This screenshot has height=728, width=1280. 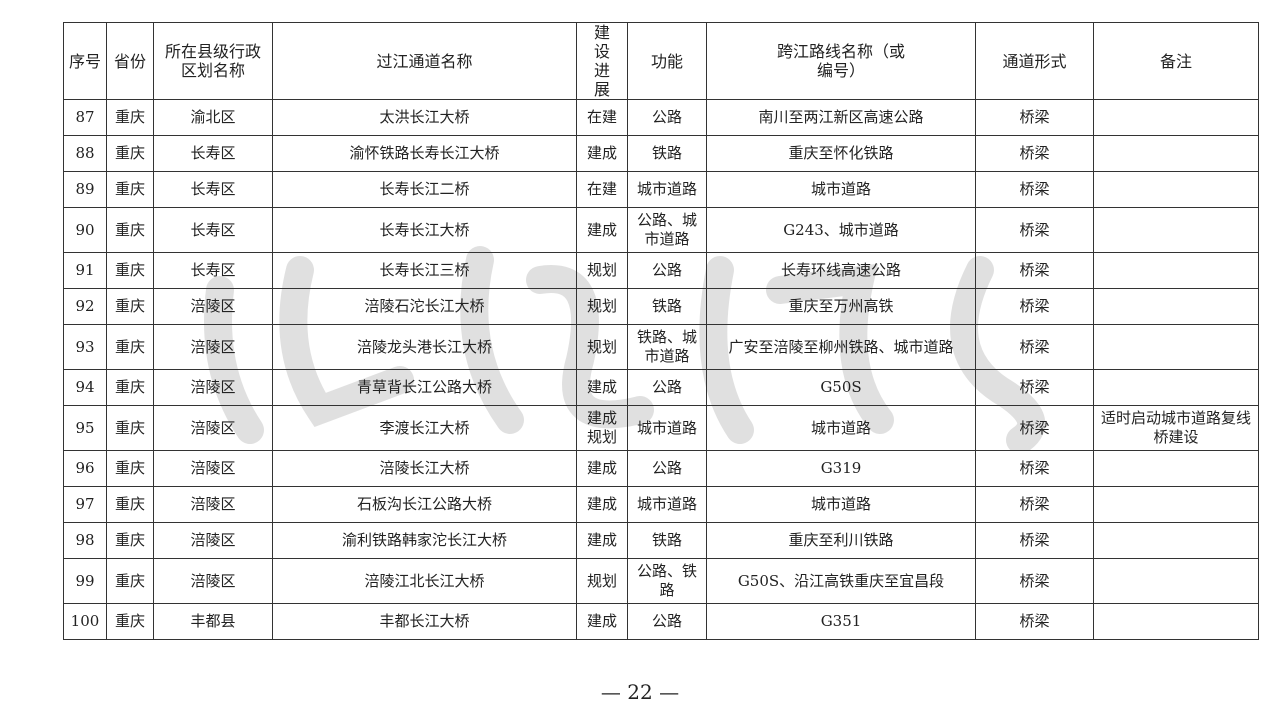 What do you see at coordinates (424, 230) in the screenshot?
I see `channel-name-cell: 长寿长江大桥` at bounding box center [424, 230].